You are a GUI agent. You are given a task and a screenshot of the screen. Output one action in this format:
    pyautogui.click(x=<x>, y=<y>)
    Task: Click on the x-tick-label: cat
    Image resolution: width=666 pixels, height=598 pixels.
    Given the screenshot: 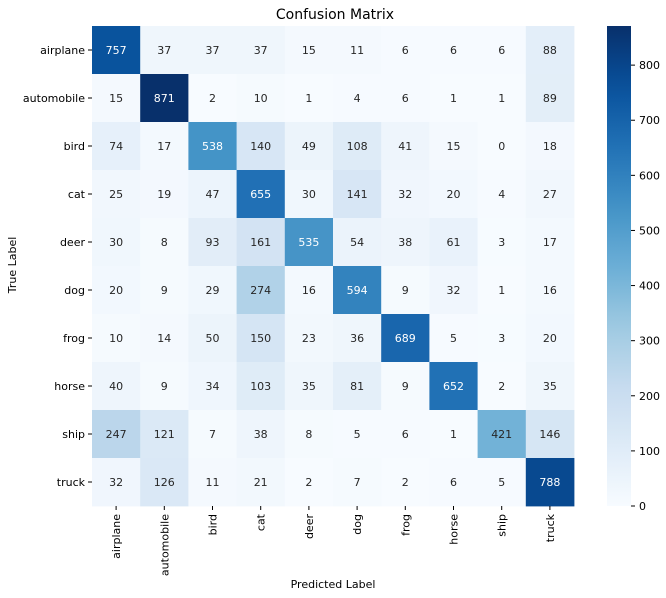 What is the action you would take?
    pyautogui.click(x=261, y=522)
    